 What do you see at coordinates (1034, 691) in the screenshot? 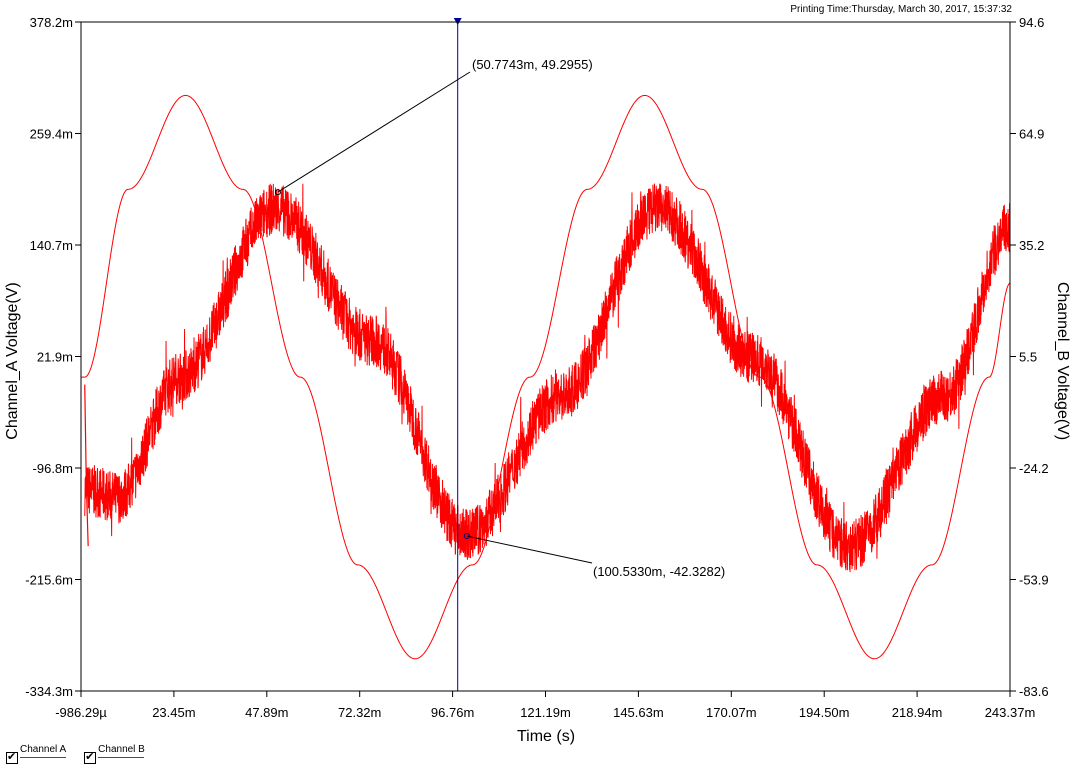
I see `y-right-tick-label: -83.6` at bounding box center [1034, 691].